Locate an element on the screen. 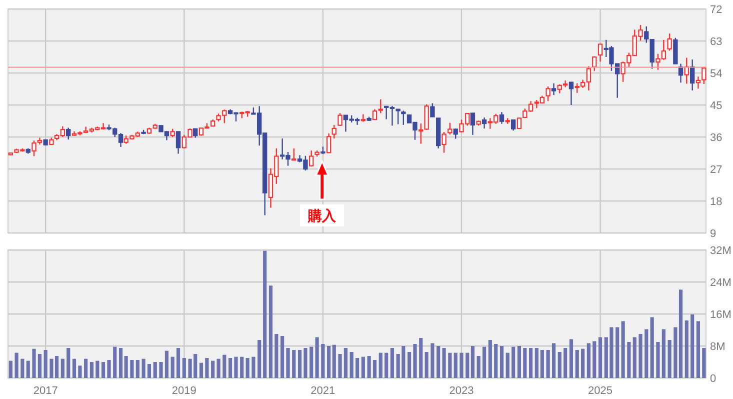 The height and width of the screenshot is (399, 733). y-tick-label: 16M is located at coordinates (721, 315).